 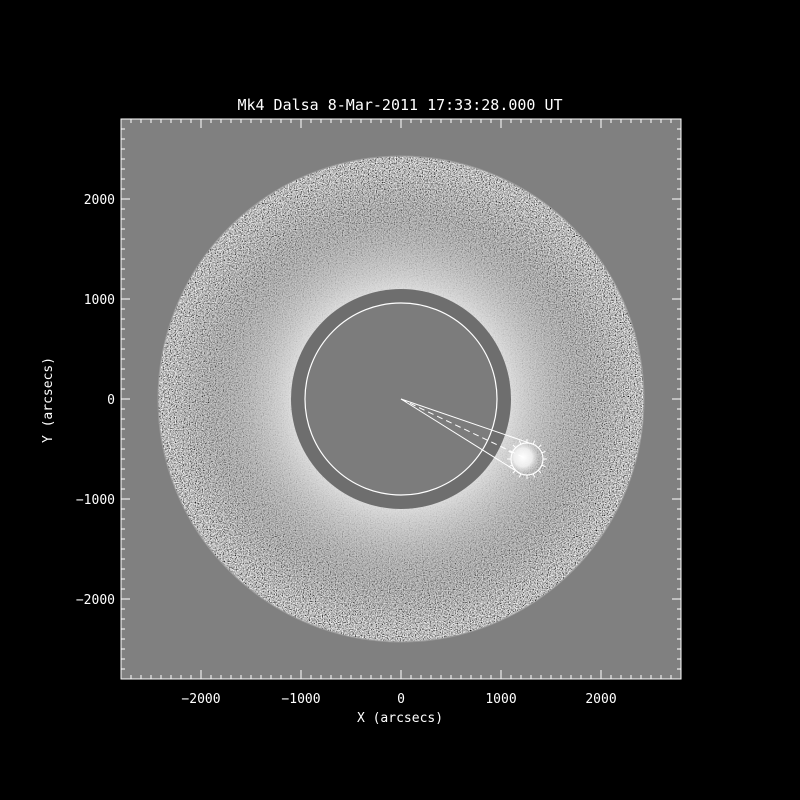 I want to click on figure-title: Mk4 Dalsa 8-Mar-2011 17:33:28.000 UT, so click(x=399, y=105).